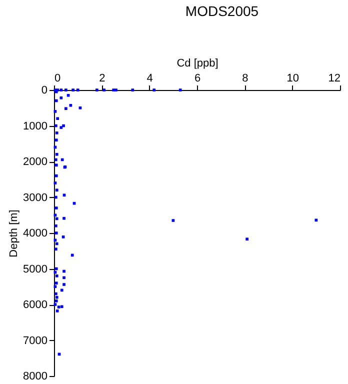  I want to click on x-axis-title: Cd [ppb], so click(197, 64).